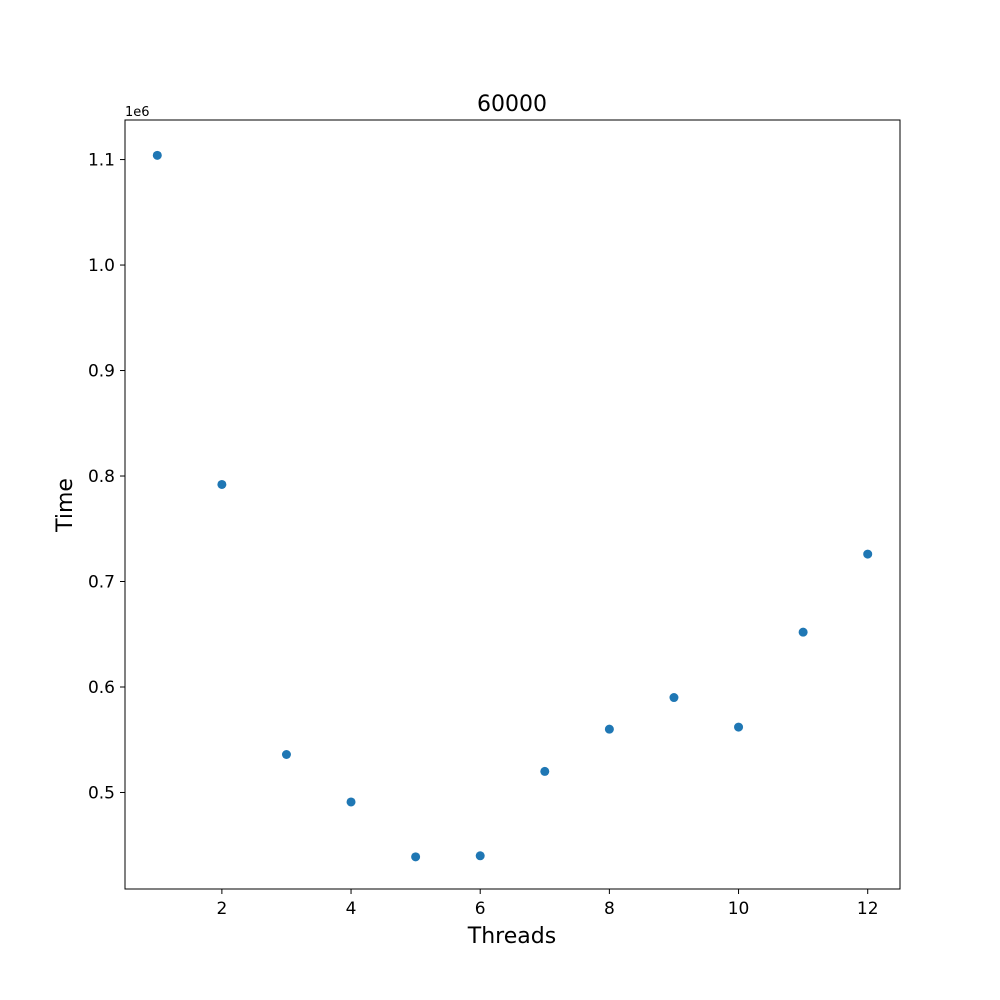 Image resolution: width=1000 pixels, height=1000 pixels. Describe the element at coordinates (868, 909) in the screenshot. I see `x-tick-label: 12` at that location.